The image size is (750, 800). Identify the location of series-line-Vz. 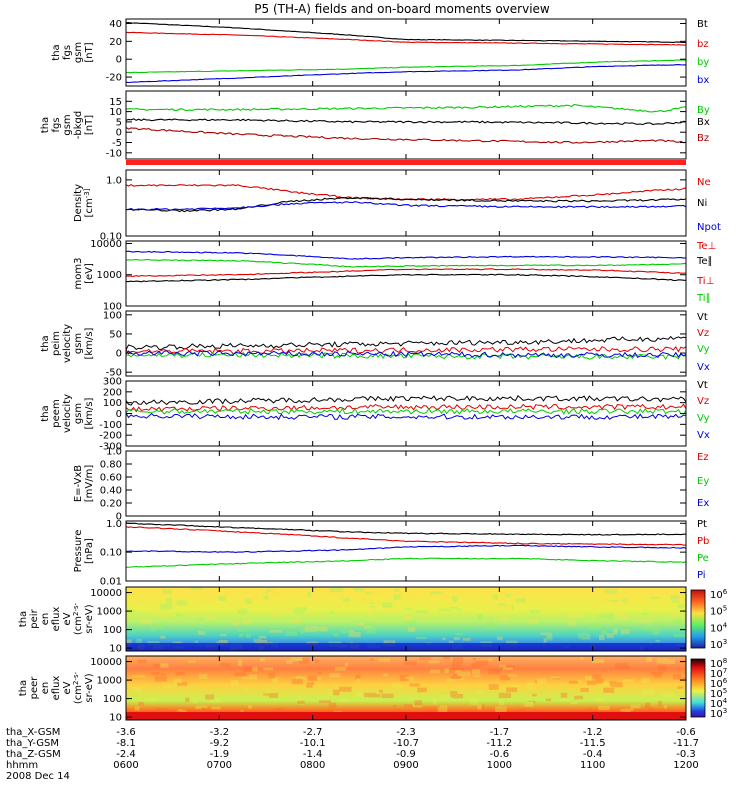
(406, 408).